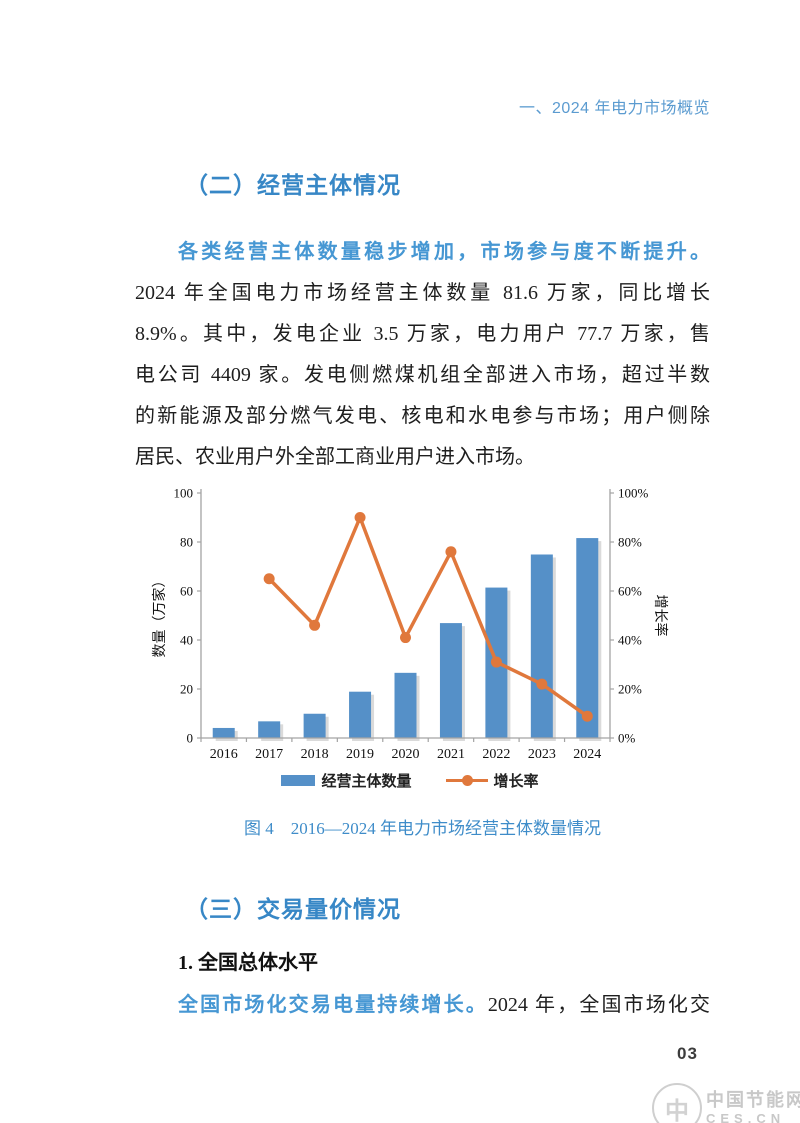  I want to click on page-number: 03, so click(687, 1053).